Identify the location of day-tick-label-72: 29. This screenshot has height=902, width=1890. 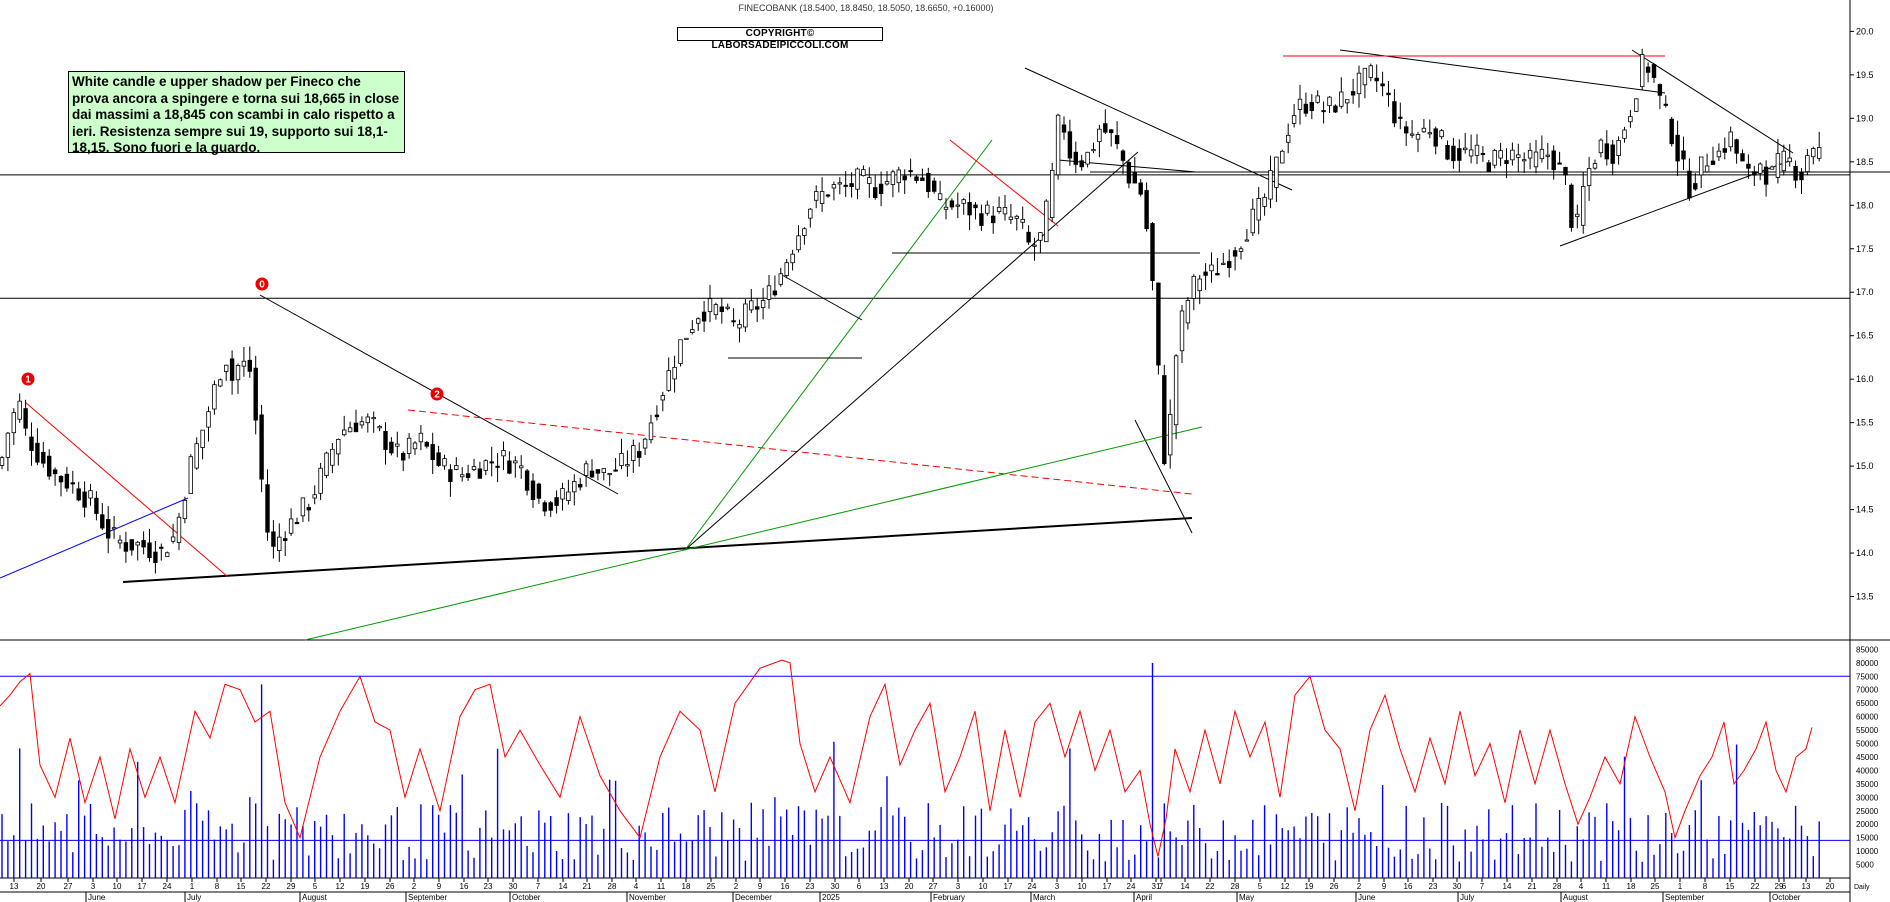
(1779, 886).